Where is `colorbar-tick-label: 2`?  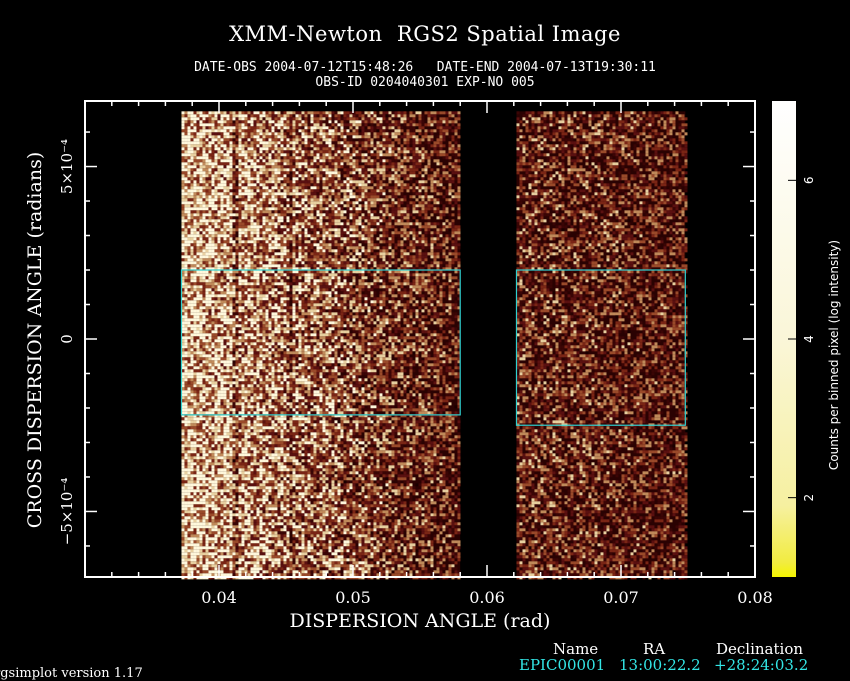
colorbar-tick-label: 2 is located at coordinates (809, 498).